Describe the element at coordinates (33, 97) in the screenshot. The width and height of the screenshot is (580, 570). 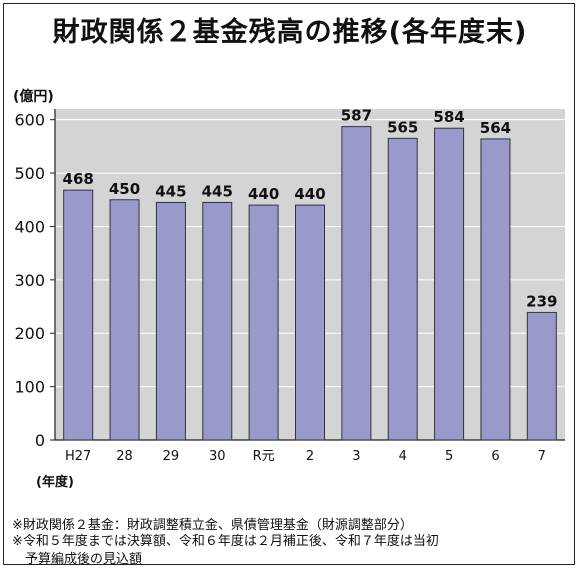
I see `y-axis-unit-label: (億円)` at that location.